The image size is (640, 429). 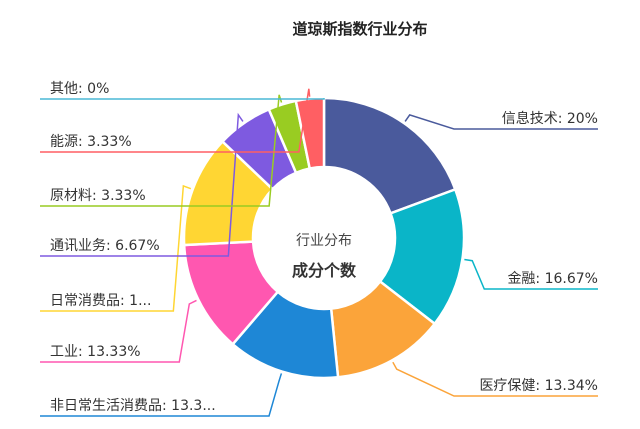 I want to click on leader-line-日常消费品, so click(x=116, y=248).